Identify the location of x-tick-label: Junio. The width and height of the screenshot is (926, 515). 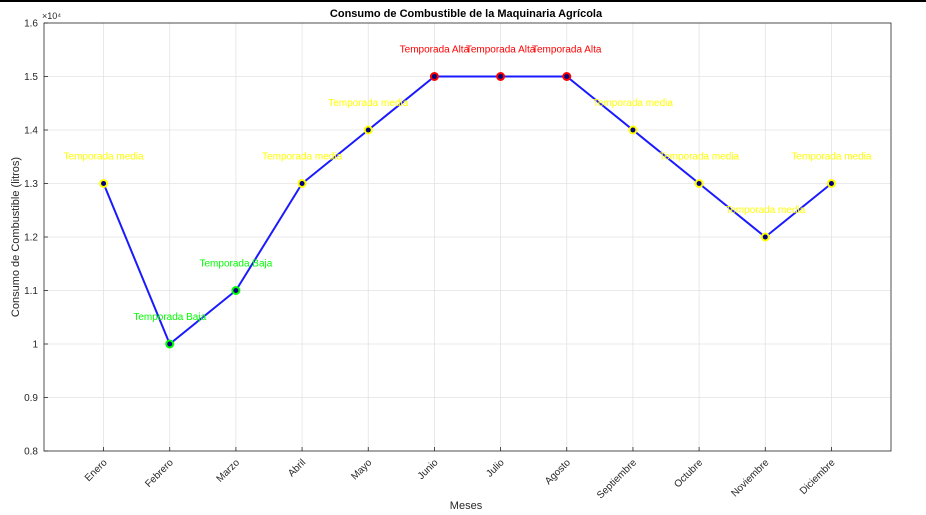
(428, 469).